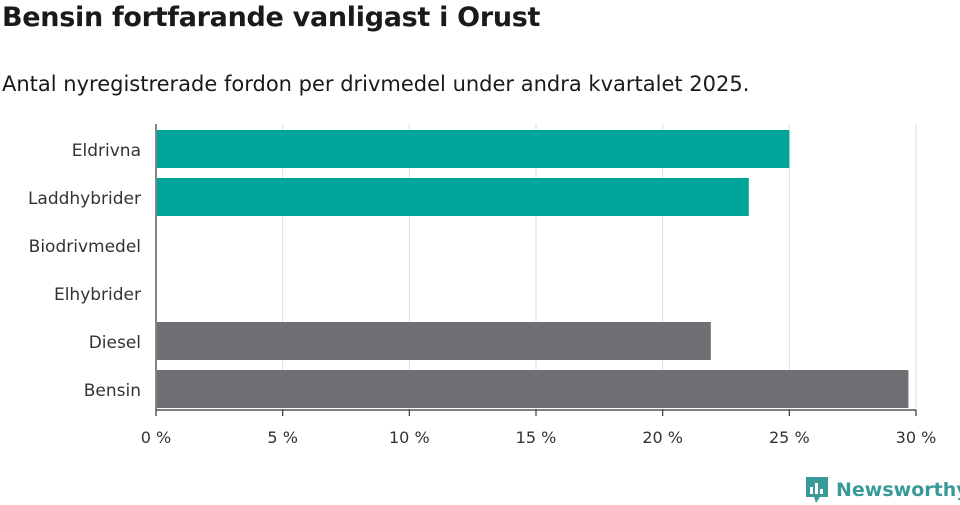 The height and width of the screenshot is (505, 960). I want to click on category-label: Biodrivmedel, so click(85, 247).